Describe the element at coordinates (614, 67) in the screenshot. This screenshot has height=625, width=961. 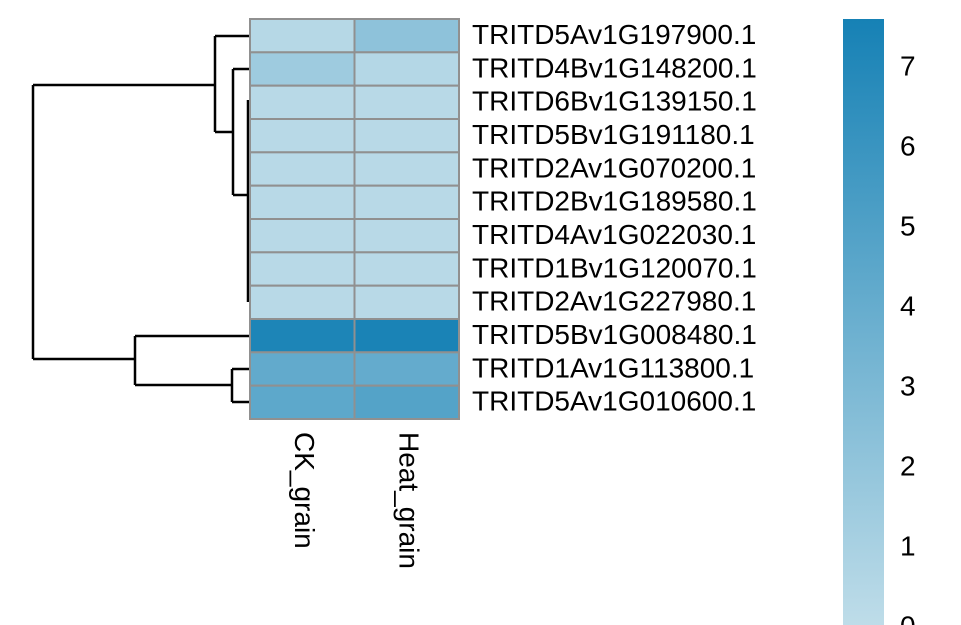
I see `row-label: TRITD4Bv1G148200.1` at that location.